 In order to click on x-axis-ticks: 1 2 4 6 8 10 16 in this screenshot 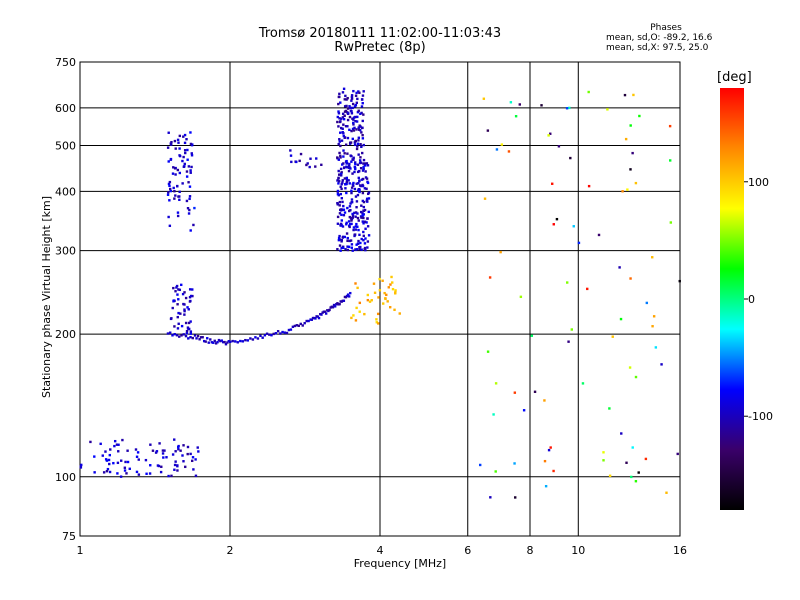, I will do `click(382, 550)`.